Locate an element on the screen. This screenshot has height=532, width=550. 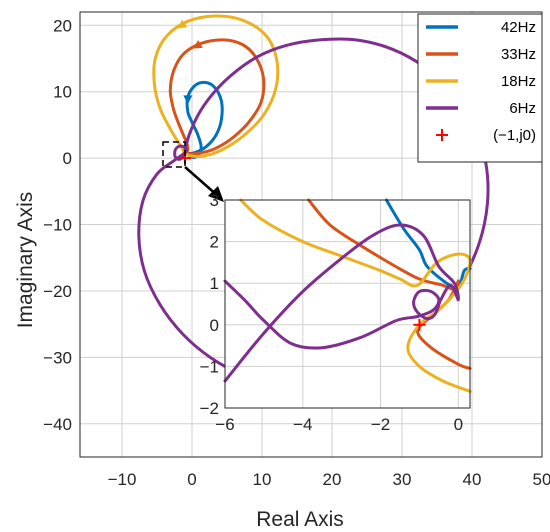
inset-y-tick-label: 0 is located at coordinates (214, 325).